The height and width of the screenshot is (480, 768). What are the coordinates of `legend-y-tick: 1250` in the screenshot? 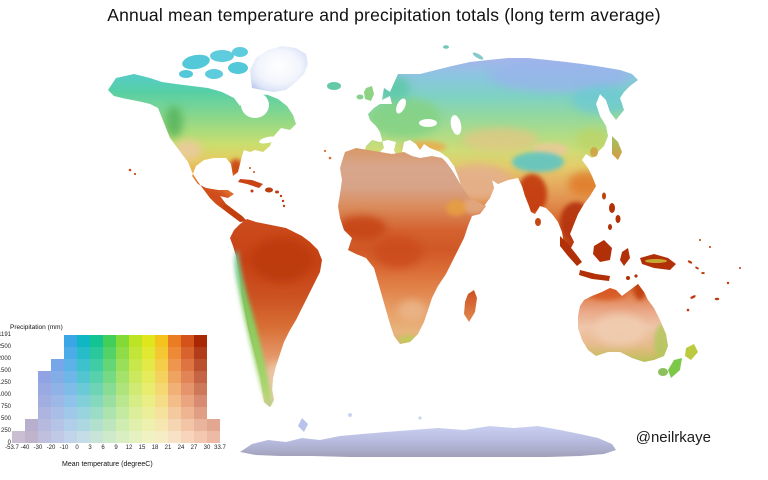 It's located at (5, 383).